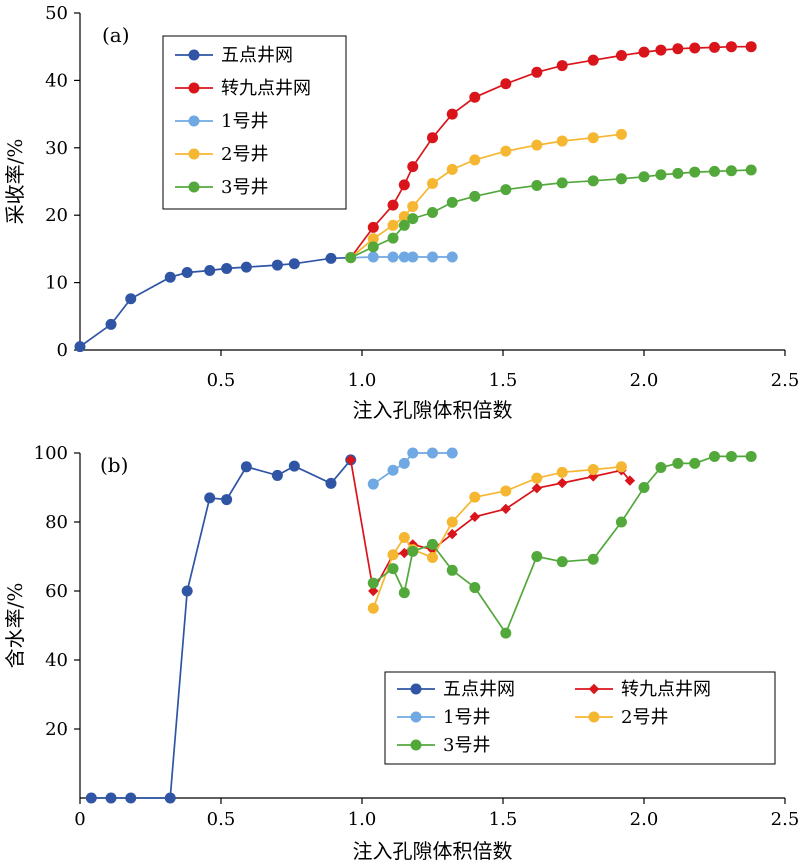 The height and width of the screenshot is (868, 800). Describe the element at coordinates (51, 453) in the screenshot. I see `y-tick-label: 100` at that location.